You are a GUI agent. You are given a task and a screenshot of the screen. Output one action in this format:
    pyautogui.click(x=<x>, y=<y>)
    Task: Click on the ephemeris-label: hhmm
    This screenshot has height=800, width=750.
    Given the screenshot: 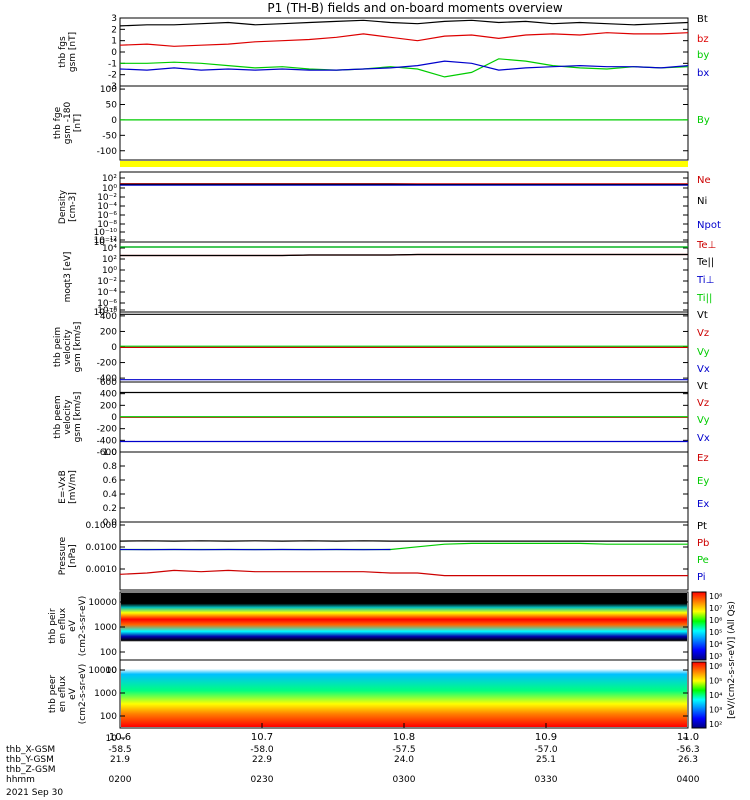 What is the action you would take?
    pyautogui.click(x=20, y=780)
    